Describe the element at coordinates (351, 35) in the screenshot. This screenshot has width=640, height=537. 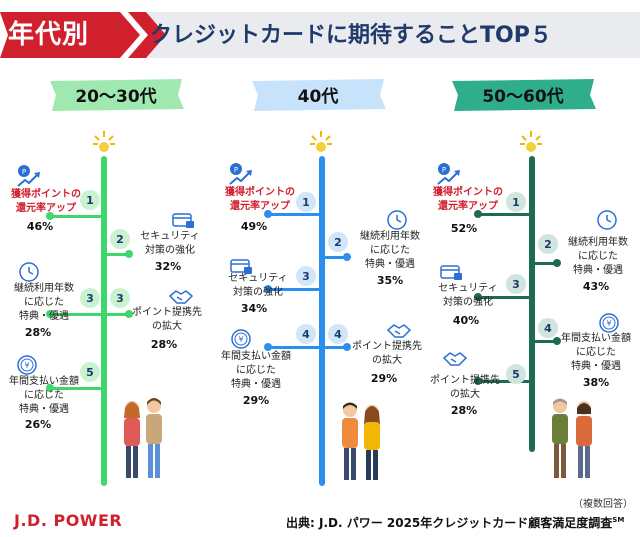
I see `header-title: クレジットカードに期待することTOP５` at that location.